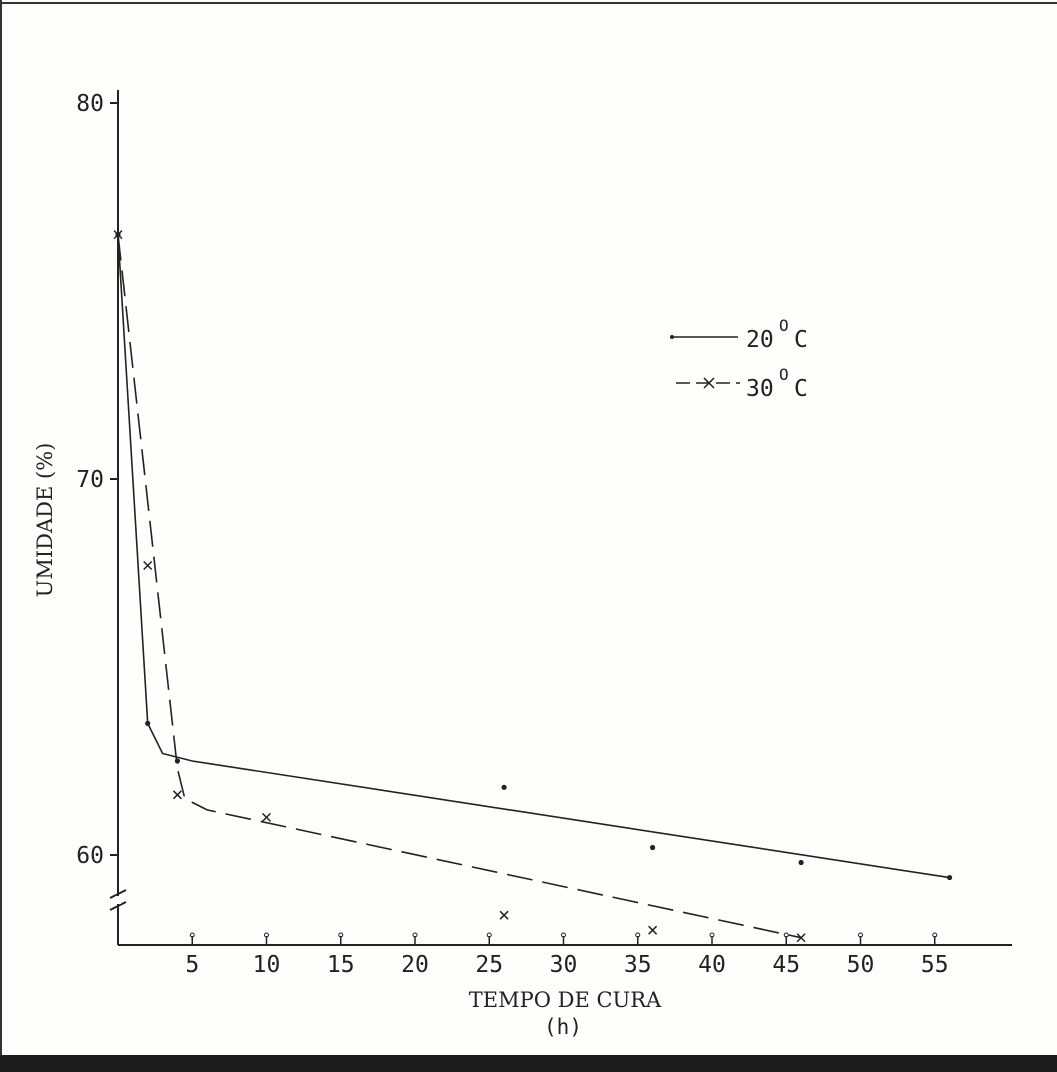 This screenshot has height=1072, width=1057. Describe the element at coordinates (638, 965) in the screenshot. I see `x-tick-label-35: 35` at that location.